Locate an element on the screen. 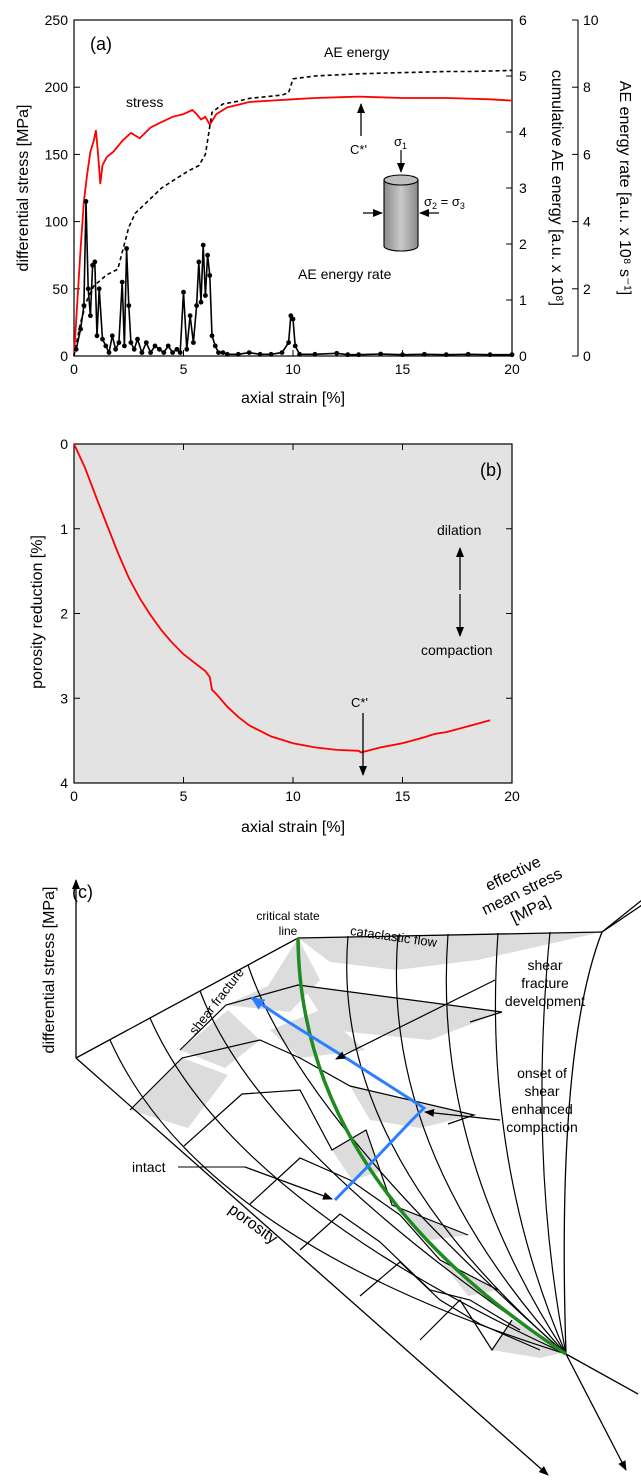  c-porosity-axis-tail is located at coordinates (602, 1374).